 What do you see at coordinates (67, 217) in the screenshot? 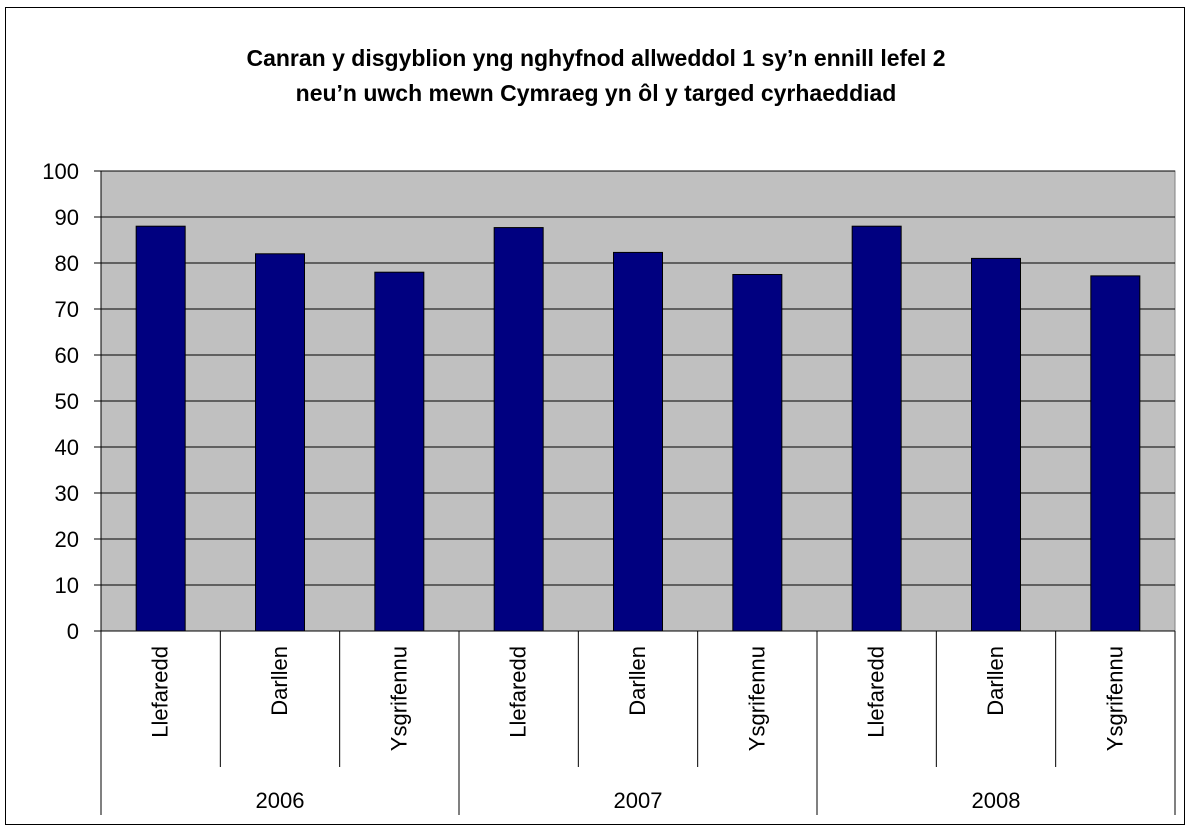
I see `y-tick-label: 90` at bounding box center [67, 217].